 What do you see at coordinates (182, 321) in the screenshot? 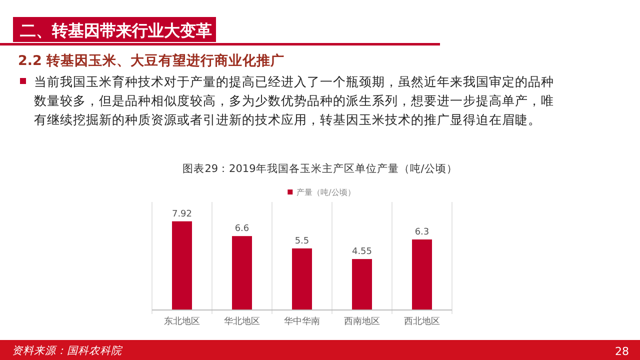
I see `x-tick-label: 东北地区` at bounding box center [182, 321].